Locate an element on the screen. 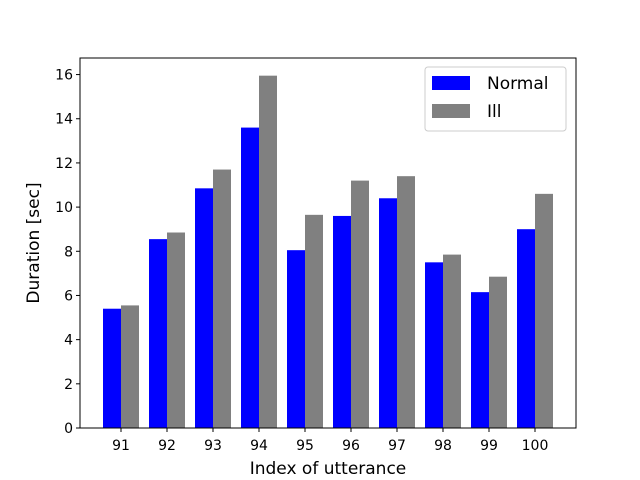 The width and height of the screenshot is (640, 480). y-axis-label: Duration [sec] is located at coordinates (34, 242).